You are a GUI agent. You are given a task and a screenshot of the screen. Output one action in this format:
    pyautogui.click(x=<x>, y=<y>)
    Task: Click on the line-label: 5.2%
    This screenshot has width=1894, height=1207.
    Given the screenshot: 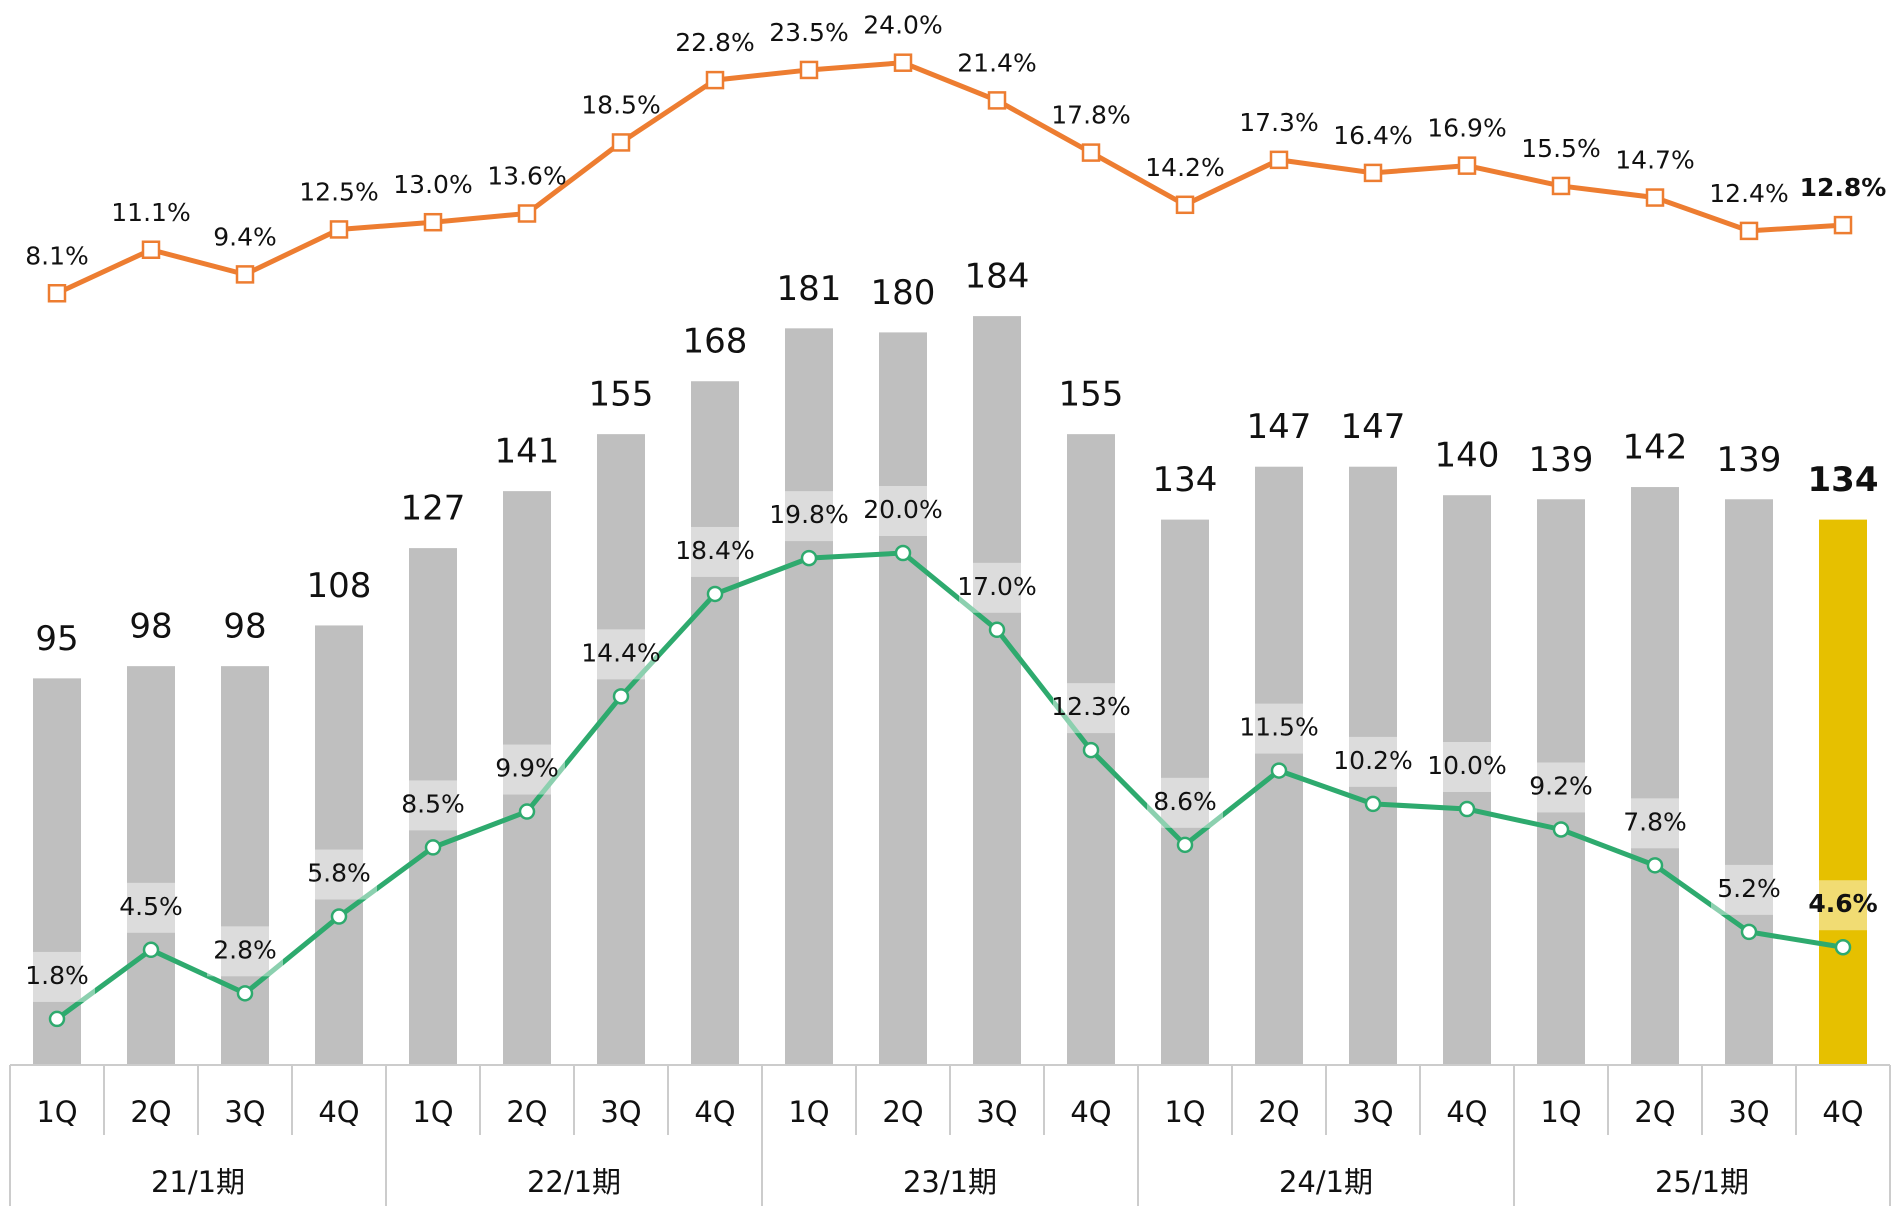 What is the action you would take?
    pyautogui.click(x=1749, y=888)
    